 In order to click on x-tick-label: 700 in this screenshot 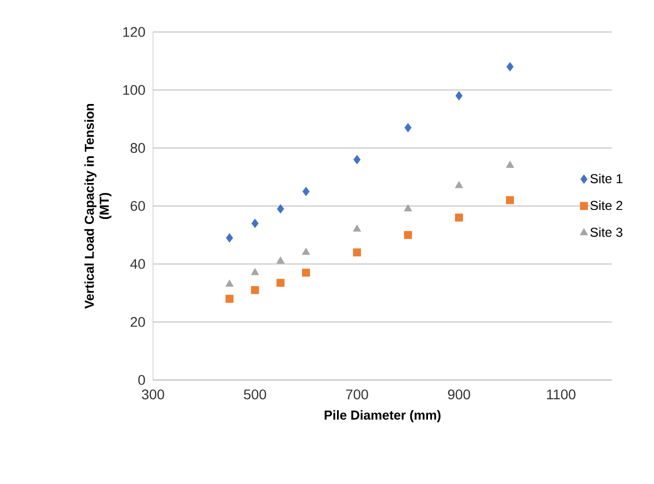, I will do `click(357, 394)`.